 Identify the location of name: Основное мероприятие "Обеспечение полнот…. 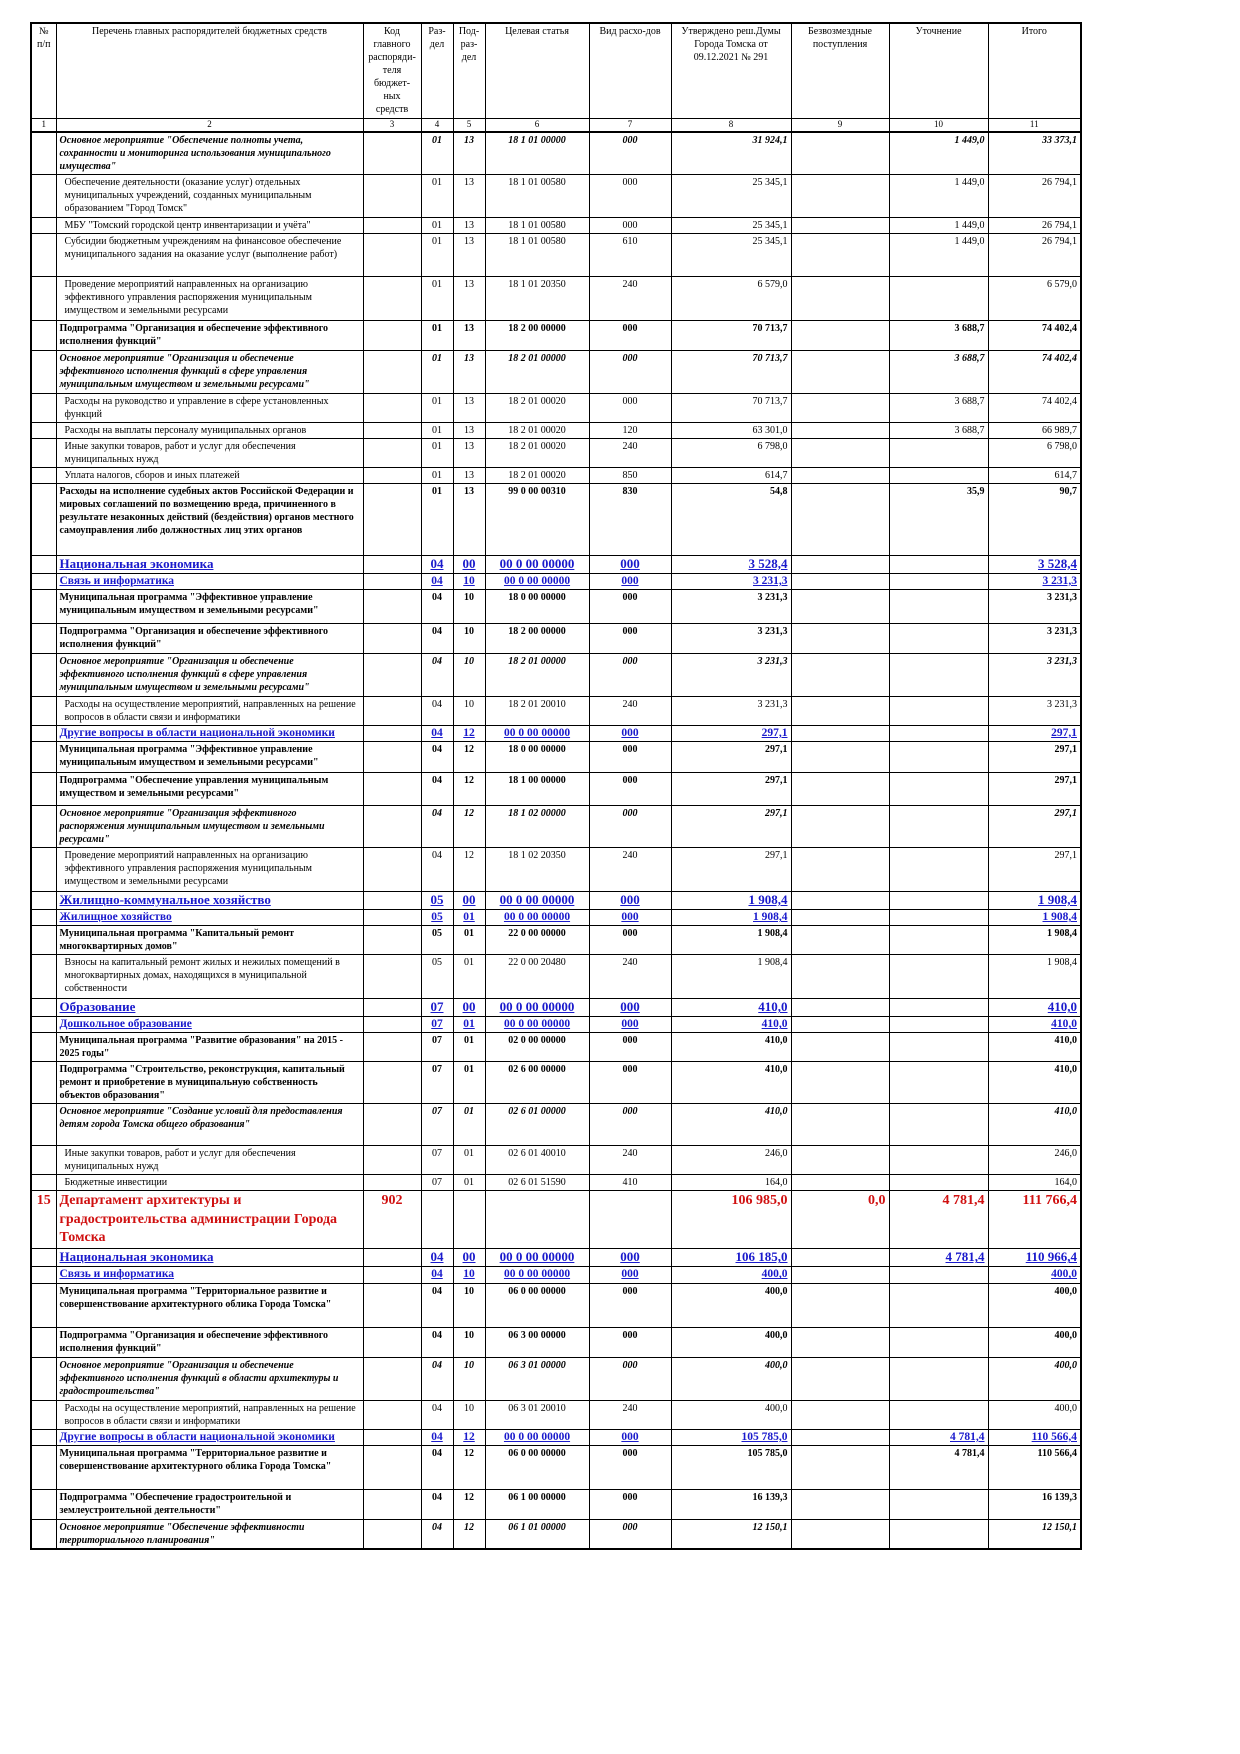
(209, 153).